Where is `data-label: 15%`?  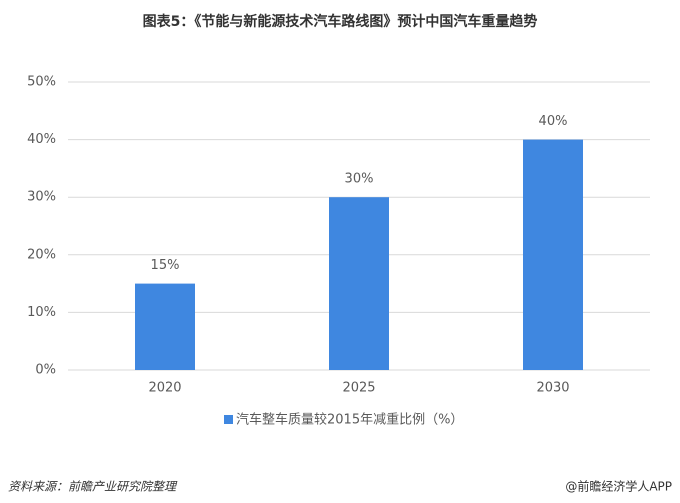
data-label: 15% is located at coordinates (165, 265).